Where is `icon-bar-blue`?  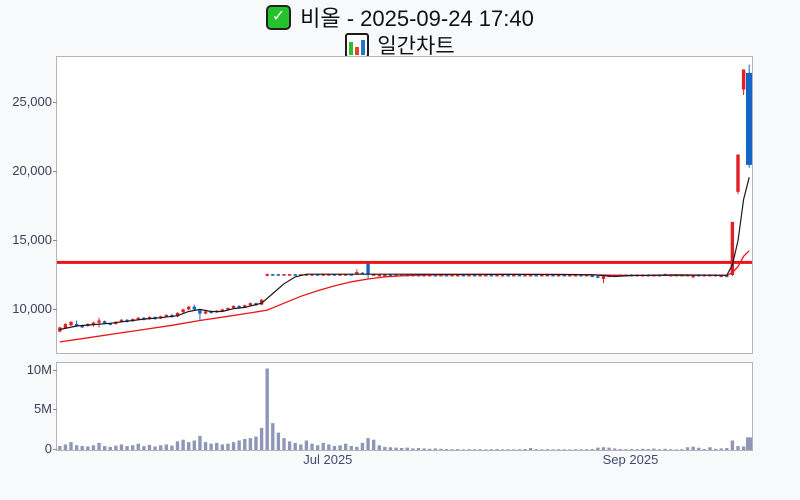 icon-bar-blue is located at coordinates (363, 47).